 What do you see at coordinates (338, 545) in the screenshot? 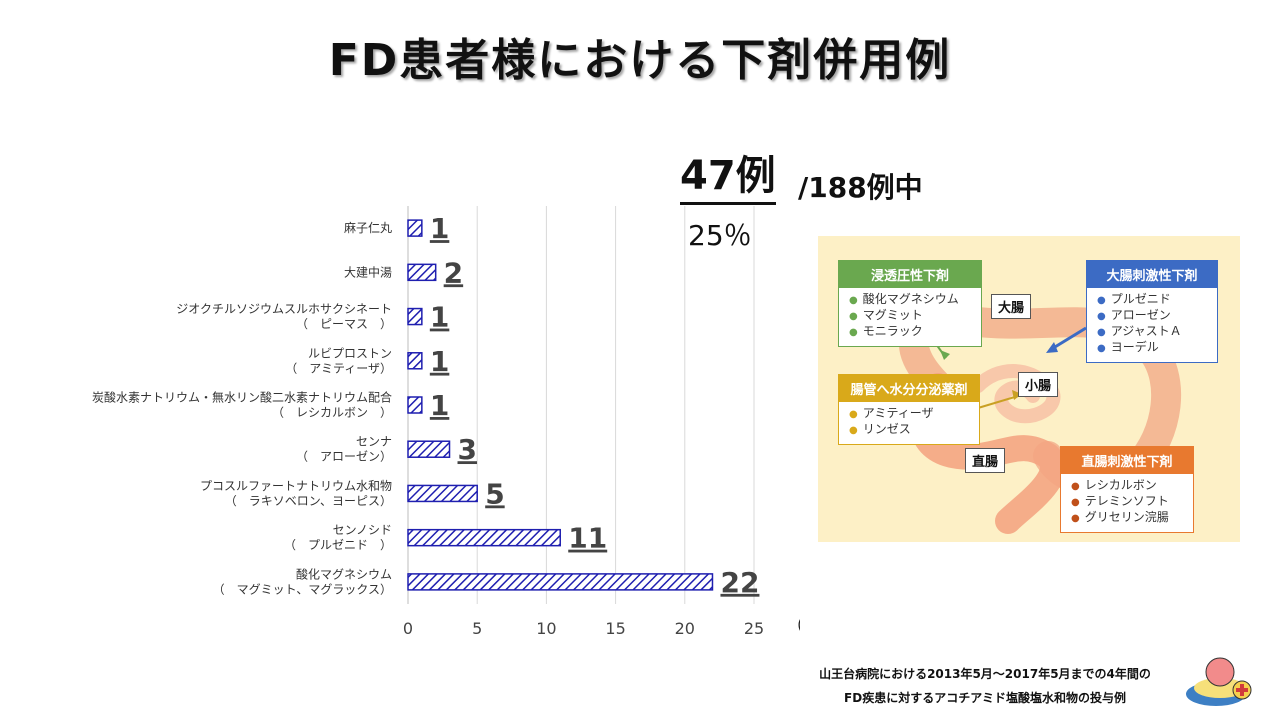
I see `category-label: （ プルゼニド ）` at bounding box center [338, 545].